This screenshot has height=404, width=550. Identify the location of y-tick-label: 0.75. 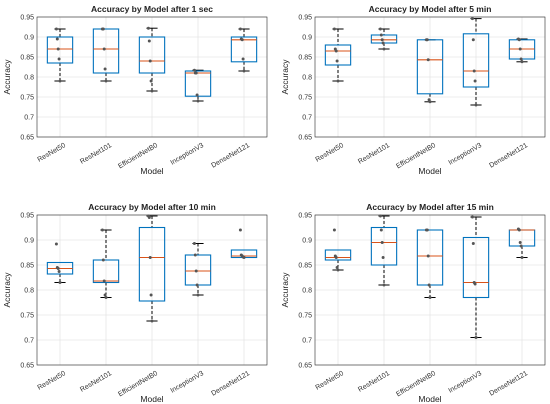
(305, 98).